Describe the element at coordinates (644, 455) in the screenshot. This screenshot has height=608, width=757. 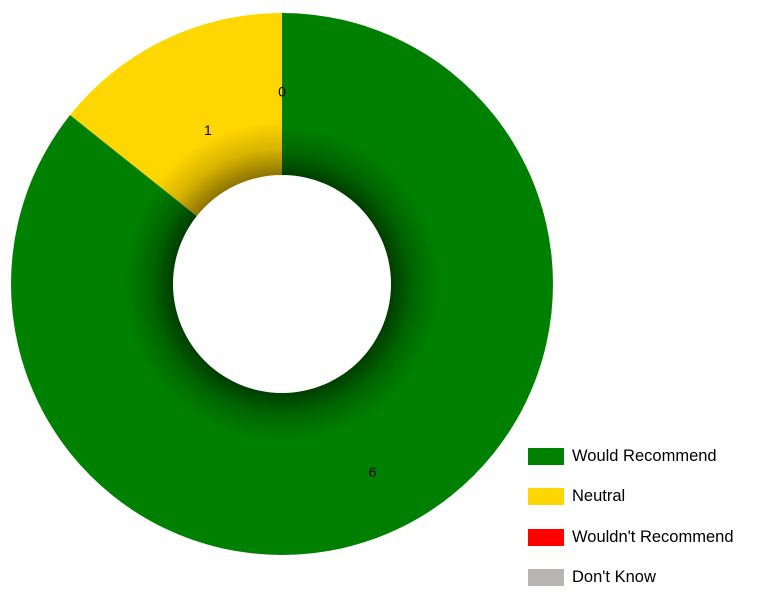
I see `legend-label-would-recommend: Would Recommend` at that location.